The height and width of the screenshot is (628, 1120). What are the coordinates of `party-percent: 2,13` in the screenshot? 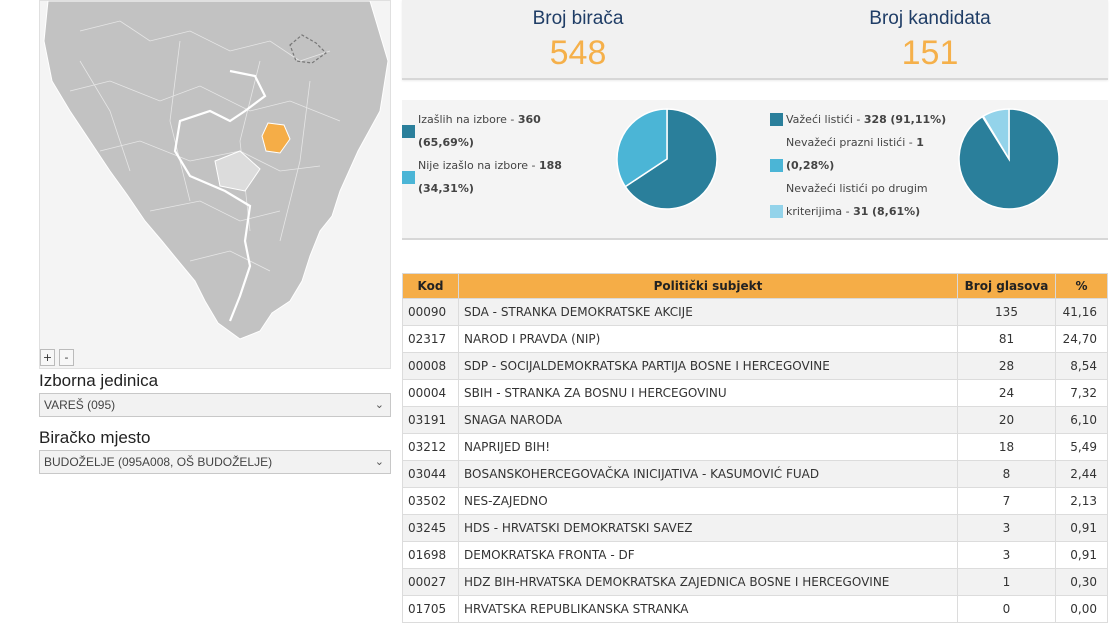 It's located at (1081, 501).